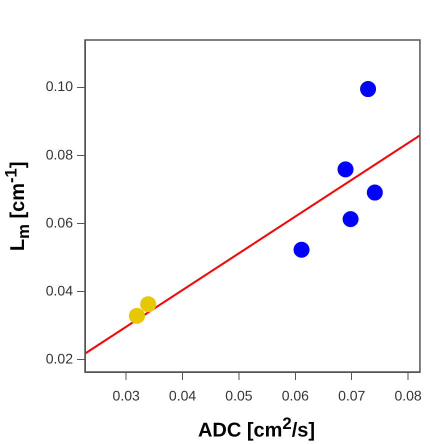 This screenshot has height=444, width=430. I want to click on x-tick-label: 0.07, so click(352, 395).